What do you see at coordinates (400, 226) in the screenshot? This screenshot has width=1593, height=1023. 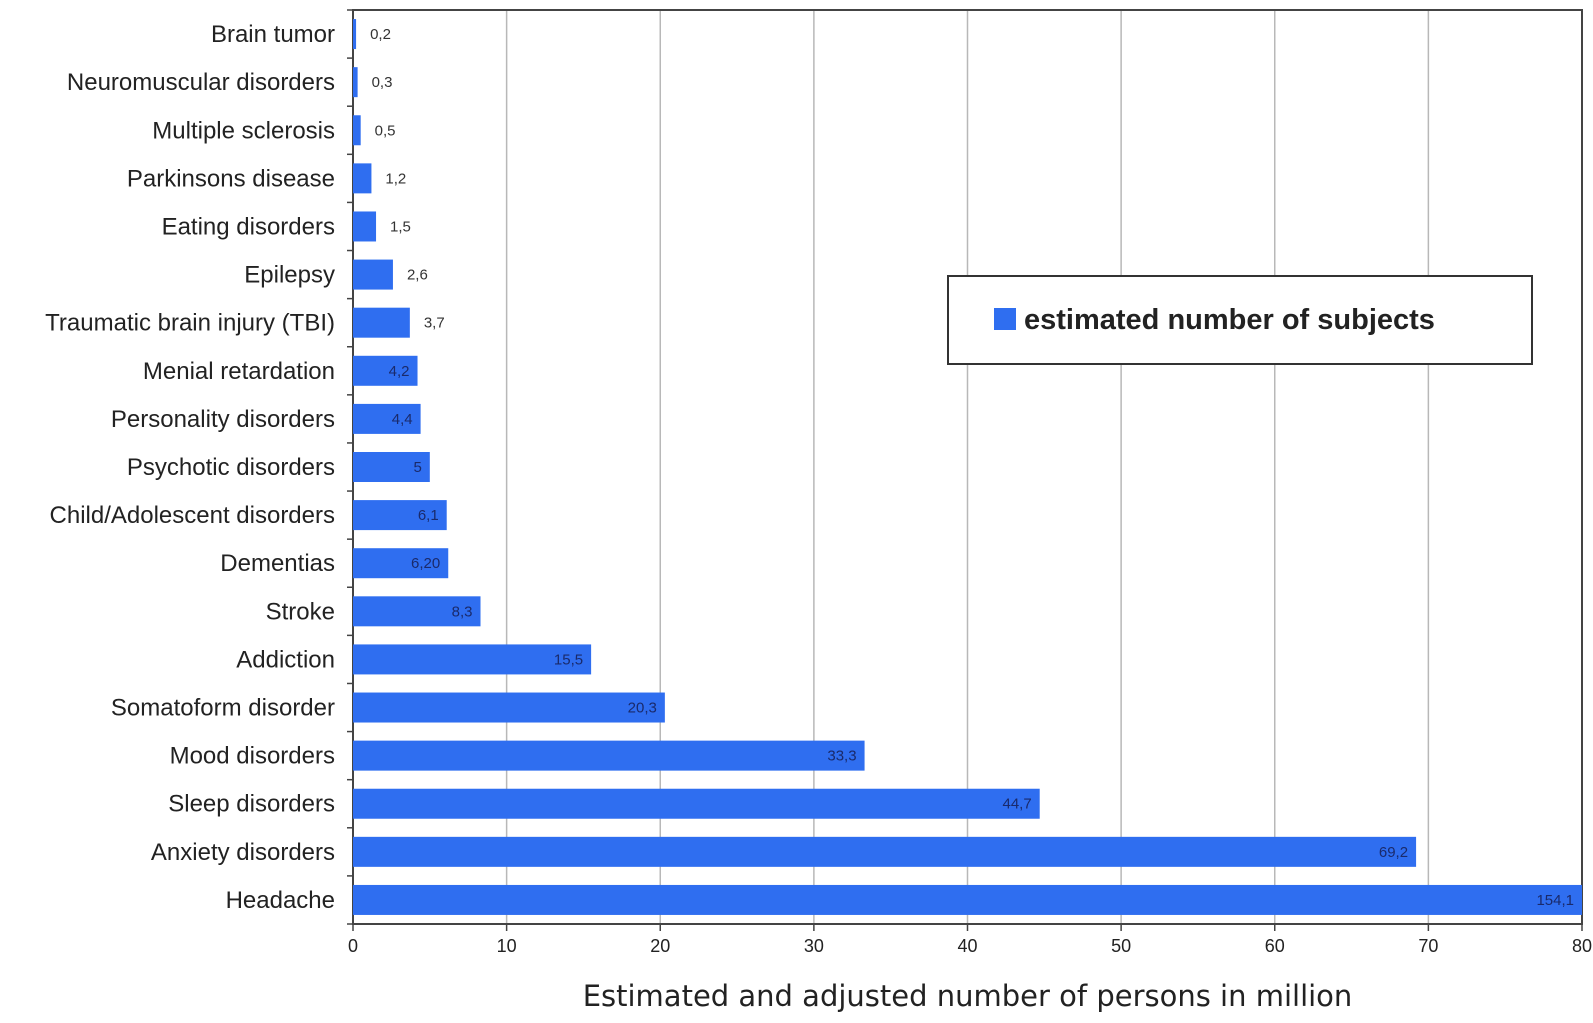 I see `data-label: 1,5` at bounding box center [400, 226].